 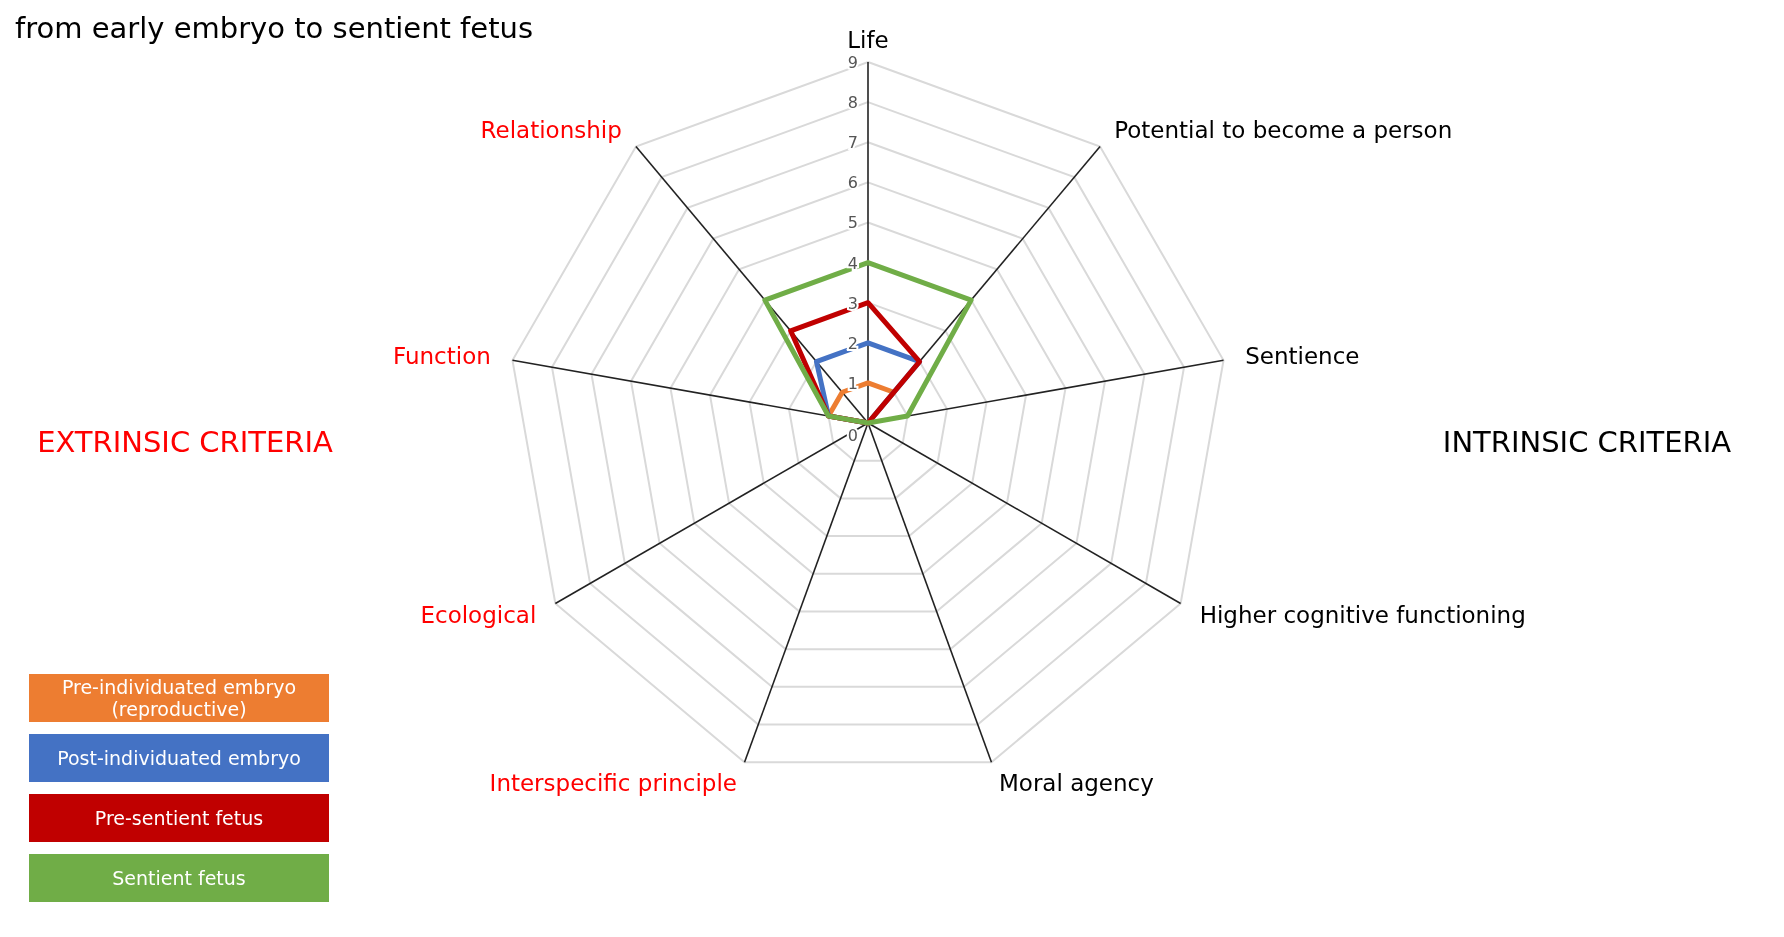 I want to click on text: Pre-sentient fetus, so click(x=179, y=818).